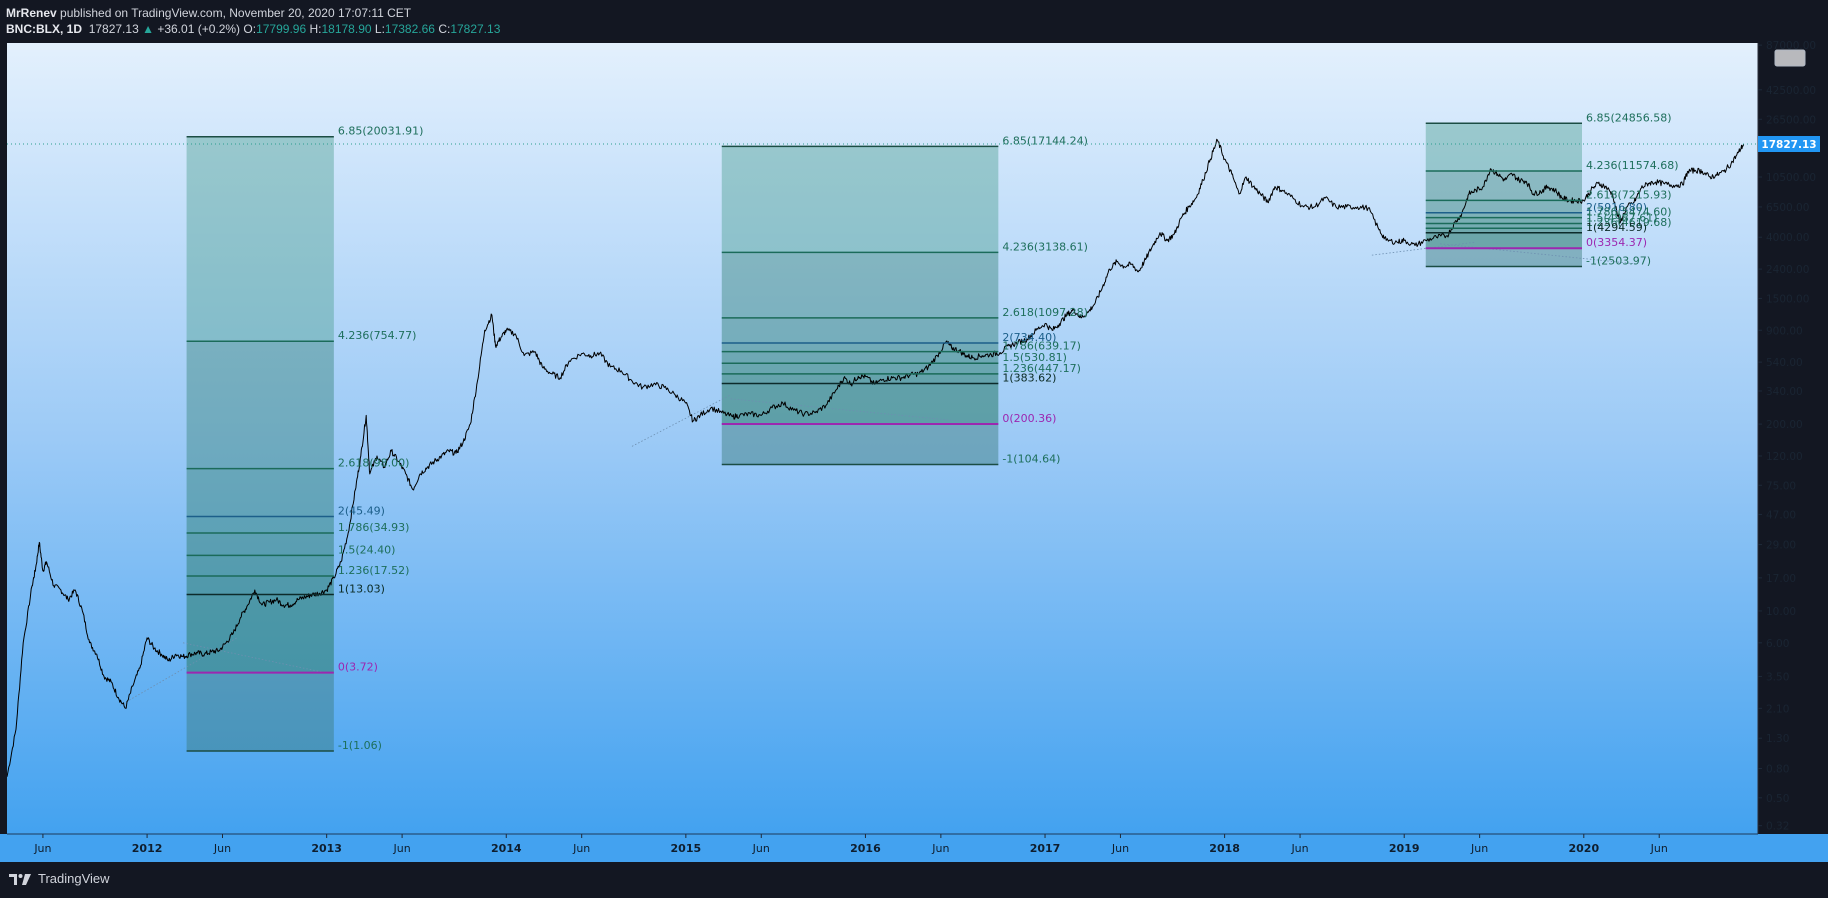 The image size is (1828, 898). Describe the element at coordinates (1789, 143) in the screenshot. I see `last-price-tag` at that location.